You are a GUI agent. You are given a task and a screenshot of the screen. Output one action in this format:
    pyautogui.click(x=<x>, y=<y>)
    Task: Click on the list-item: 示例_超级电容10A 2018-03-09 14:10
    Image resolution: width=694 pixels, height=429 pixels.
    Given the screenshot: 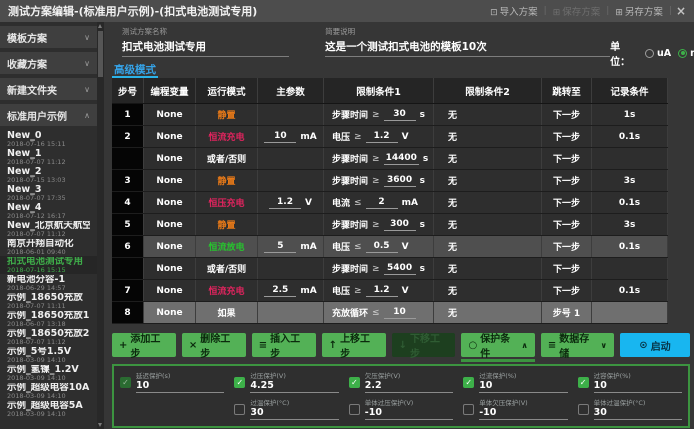 What is the action you would take?
    pyautogui.click(x=48, y=391)
    